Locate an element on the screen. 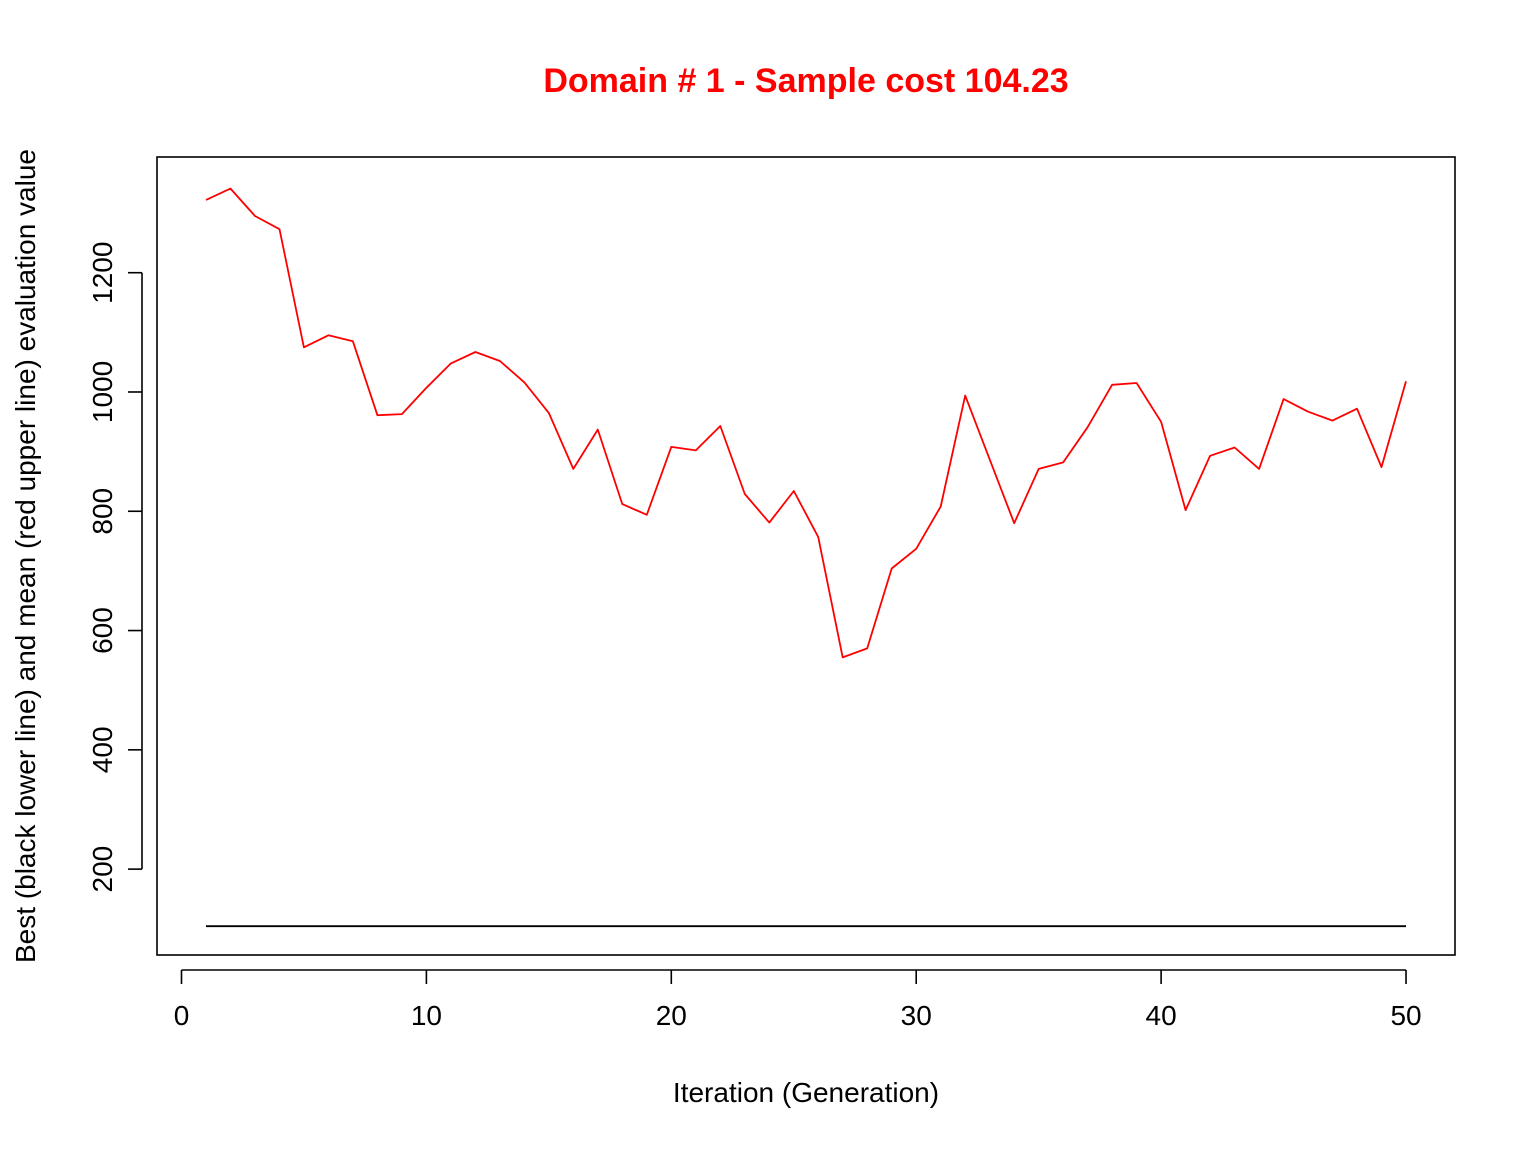 The width and height of the screenshot is (1536, 1152). y-tick-label: 400 is located at coordinates (102, 749).